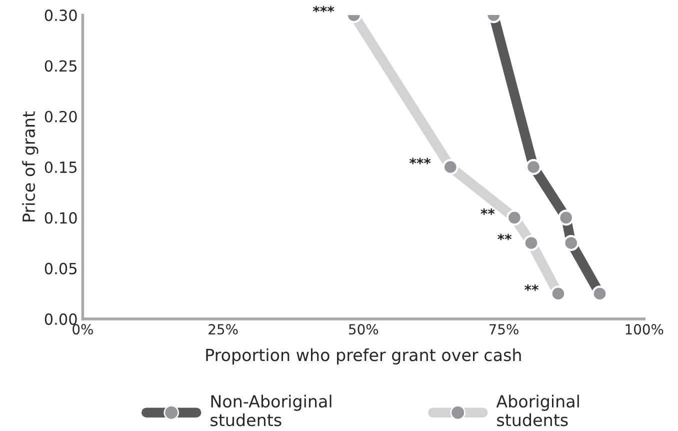  I want to click on y-tick-label: 0.20, so click(60, 116).